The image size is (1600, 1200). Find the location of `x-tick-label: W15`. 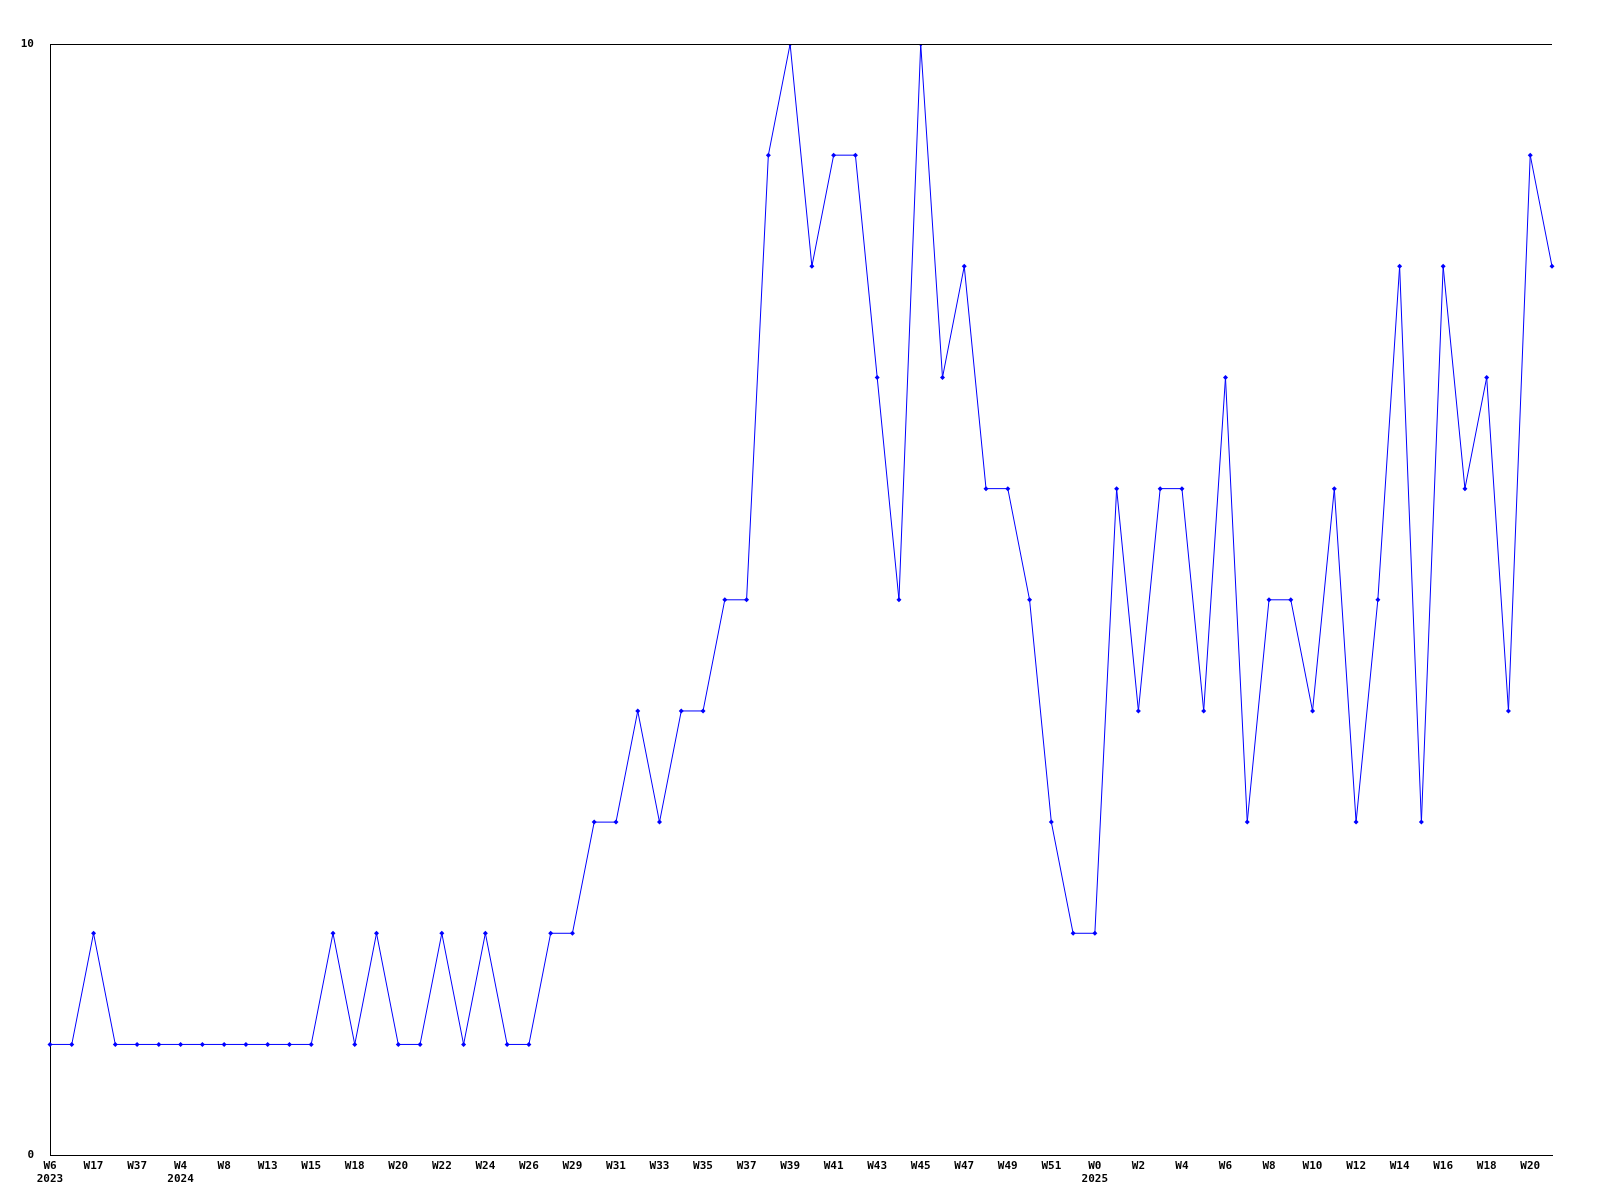

x-tick-label: W15 is located at coordinates (311, 1166).